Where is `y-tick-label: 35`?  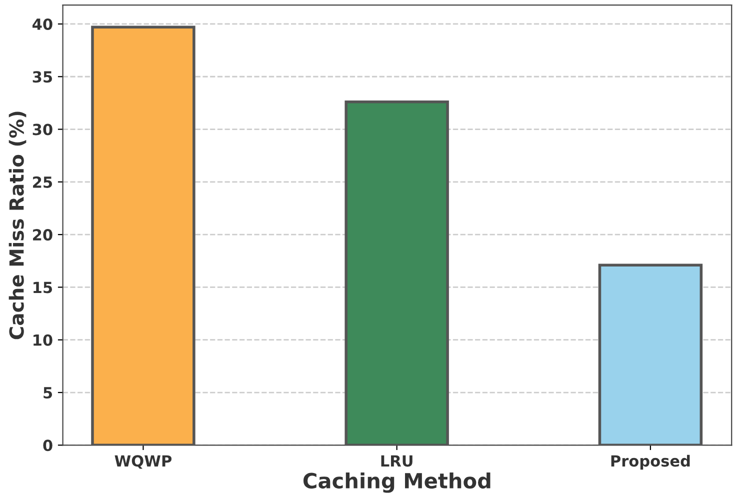 y-tick-label: 35 is located at coordinates (42, 77).